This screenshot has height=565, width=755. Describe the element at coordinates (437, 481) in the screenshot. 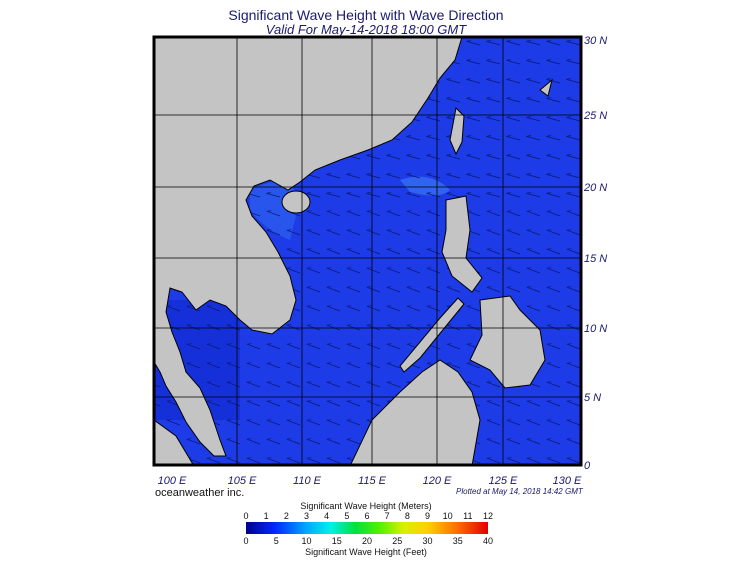

I see `lon-label: 120 E` at that location.